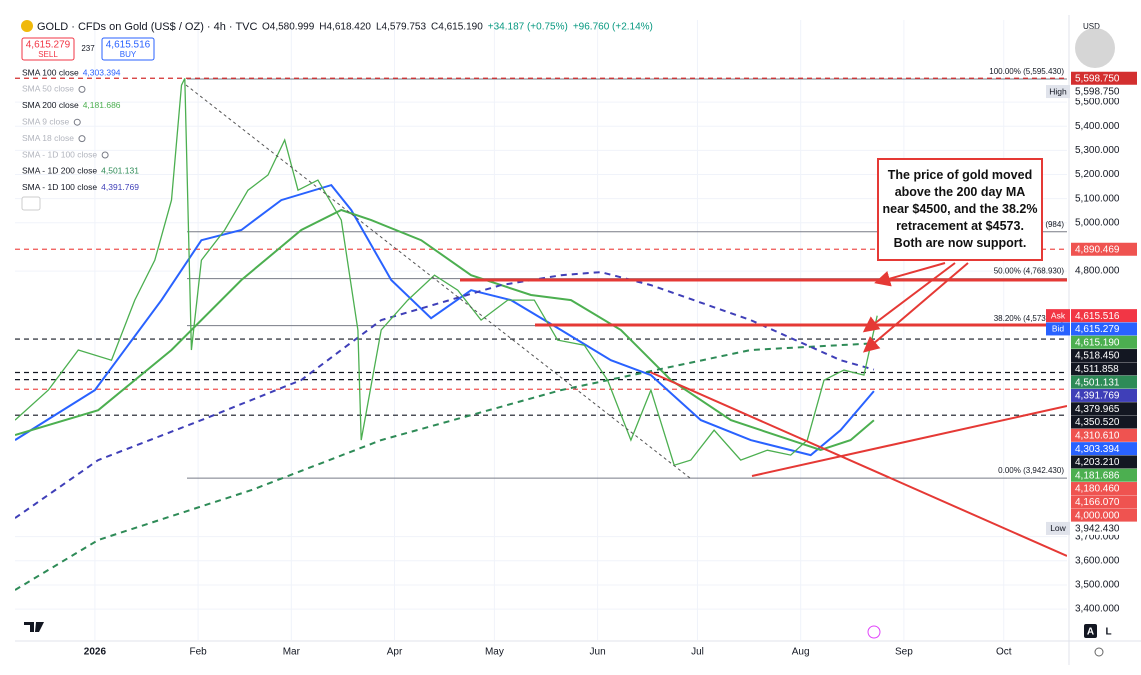 The width and height of the screenshot is (1141, 675). I want to click on legend-value: 4,391.769, so click(120, 187).